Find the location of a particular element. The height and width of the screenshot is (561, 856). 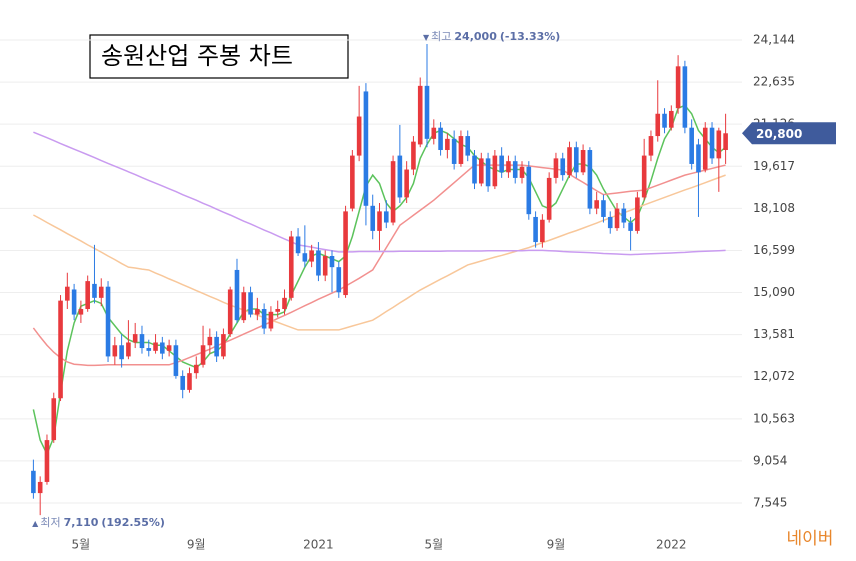

y-tick-label: 7,545 is located at coordinates (770, 502).